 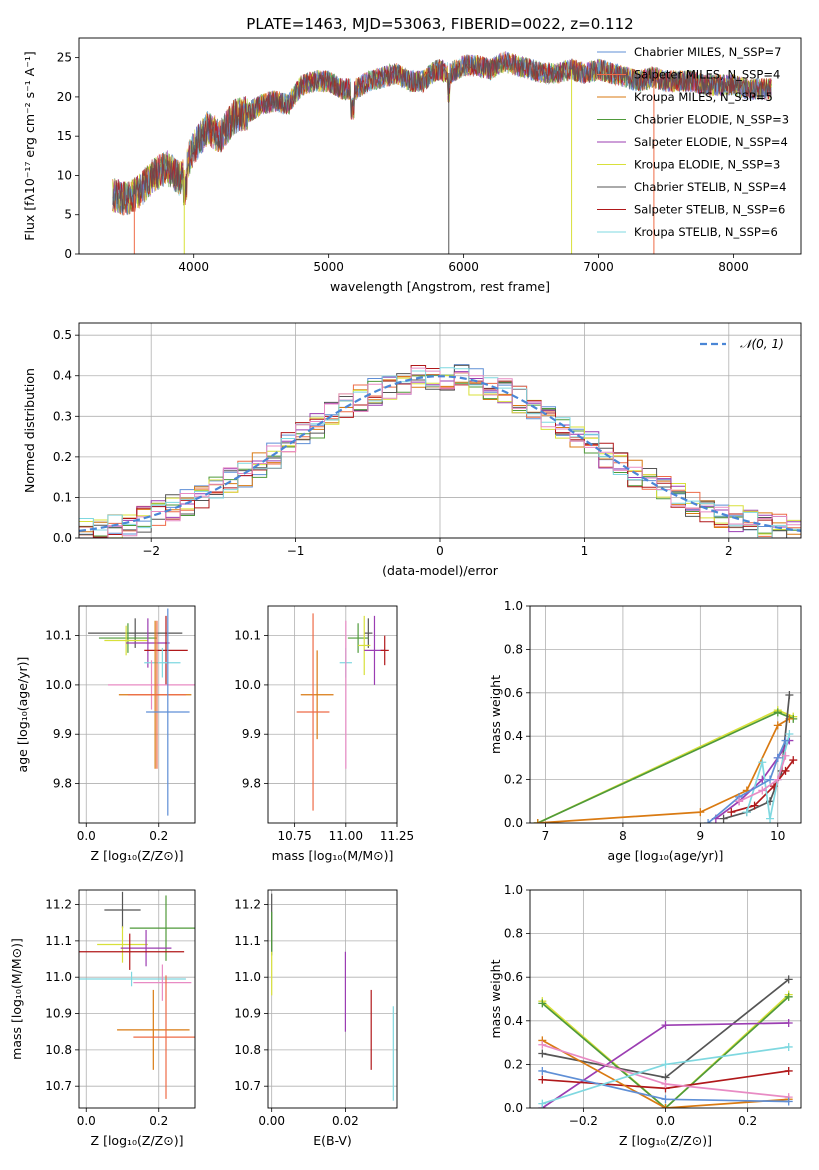 What do you see at coordinates (707, 75) in the screenshot?
I see `legend-label: Salpeter MILES, N_SSP=4` at bounding box center [707, 75].